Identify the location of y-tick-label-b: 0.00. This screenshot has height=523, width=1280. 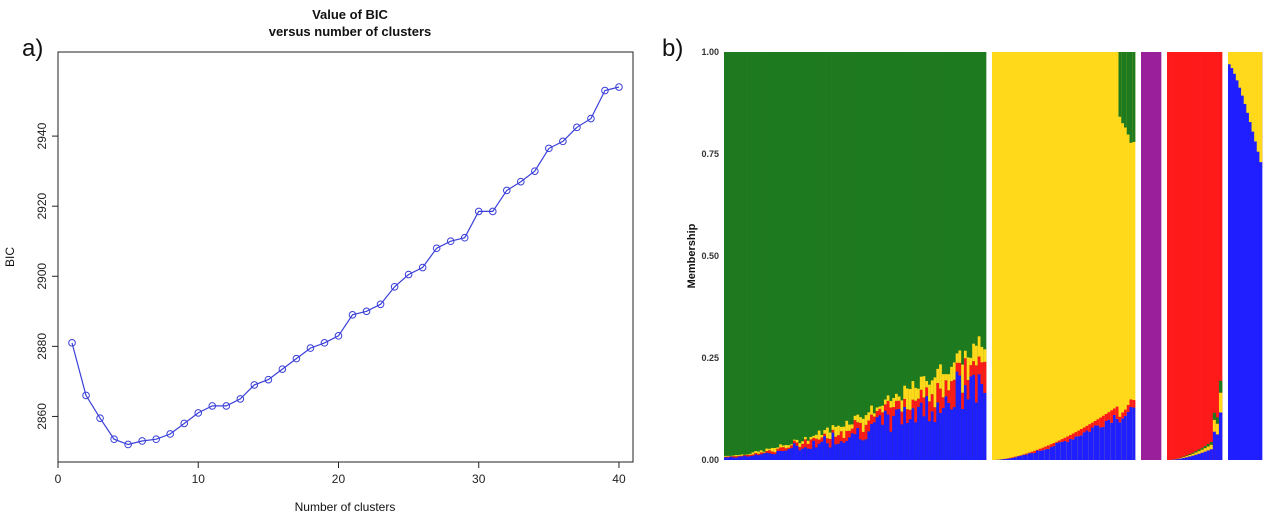
(710, 460).